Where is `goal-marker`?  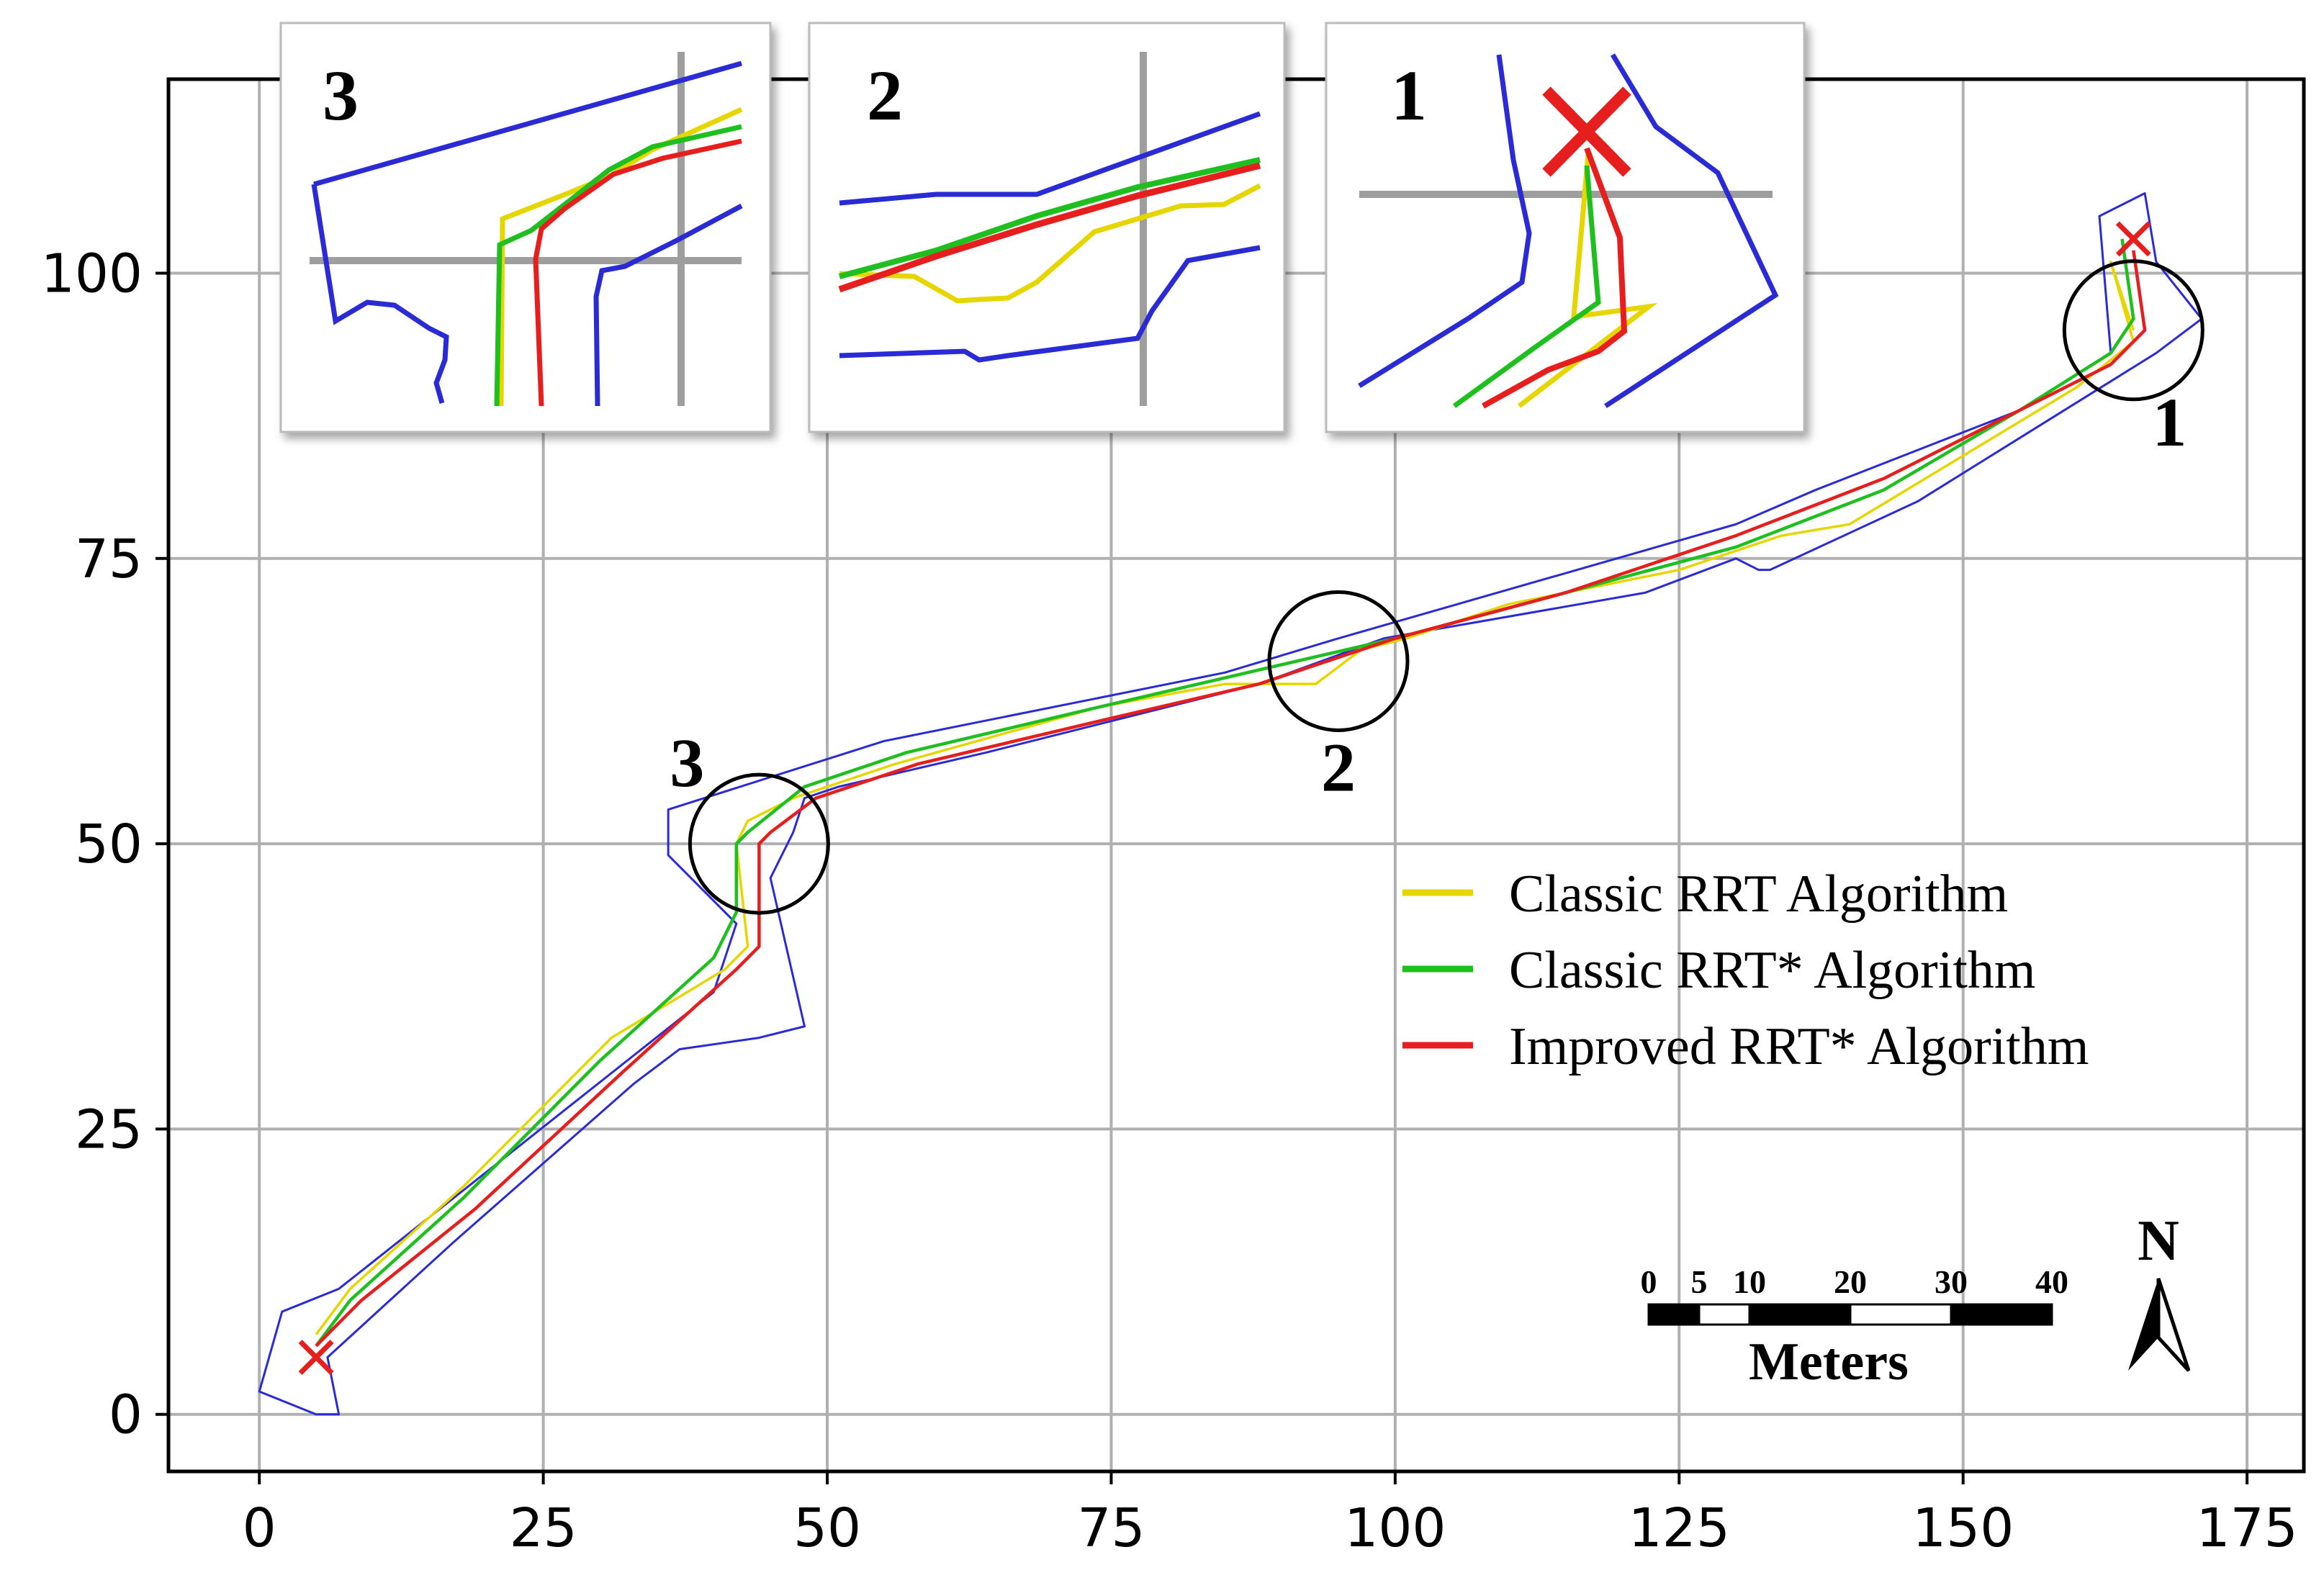 goal-marker is located at coordinates (2133, 239).